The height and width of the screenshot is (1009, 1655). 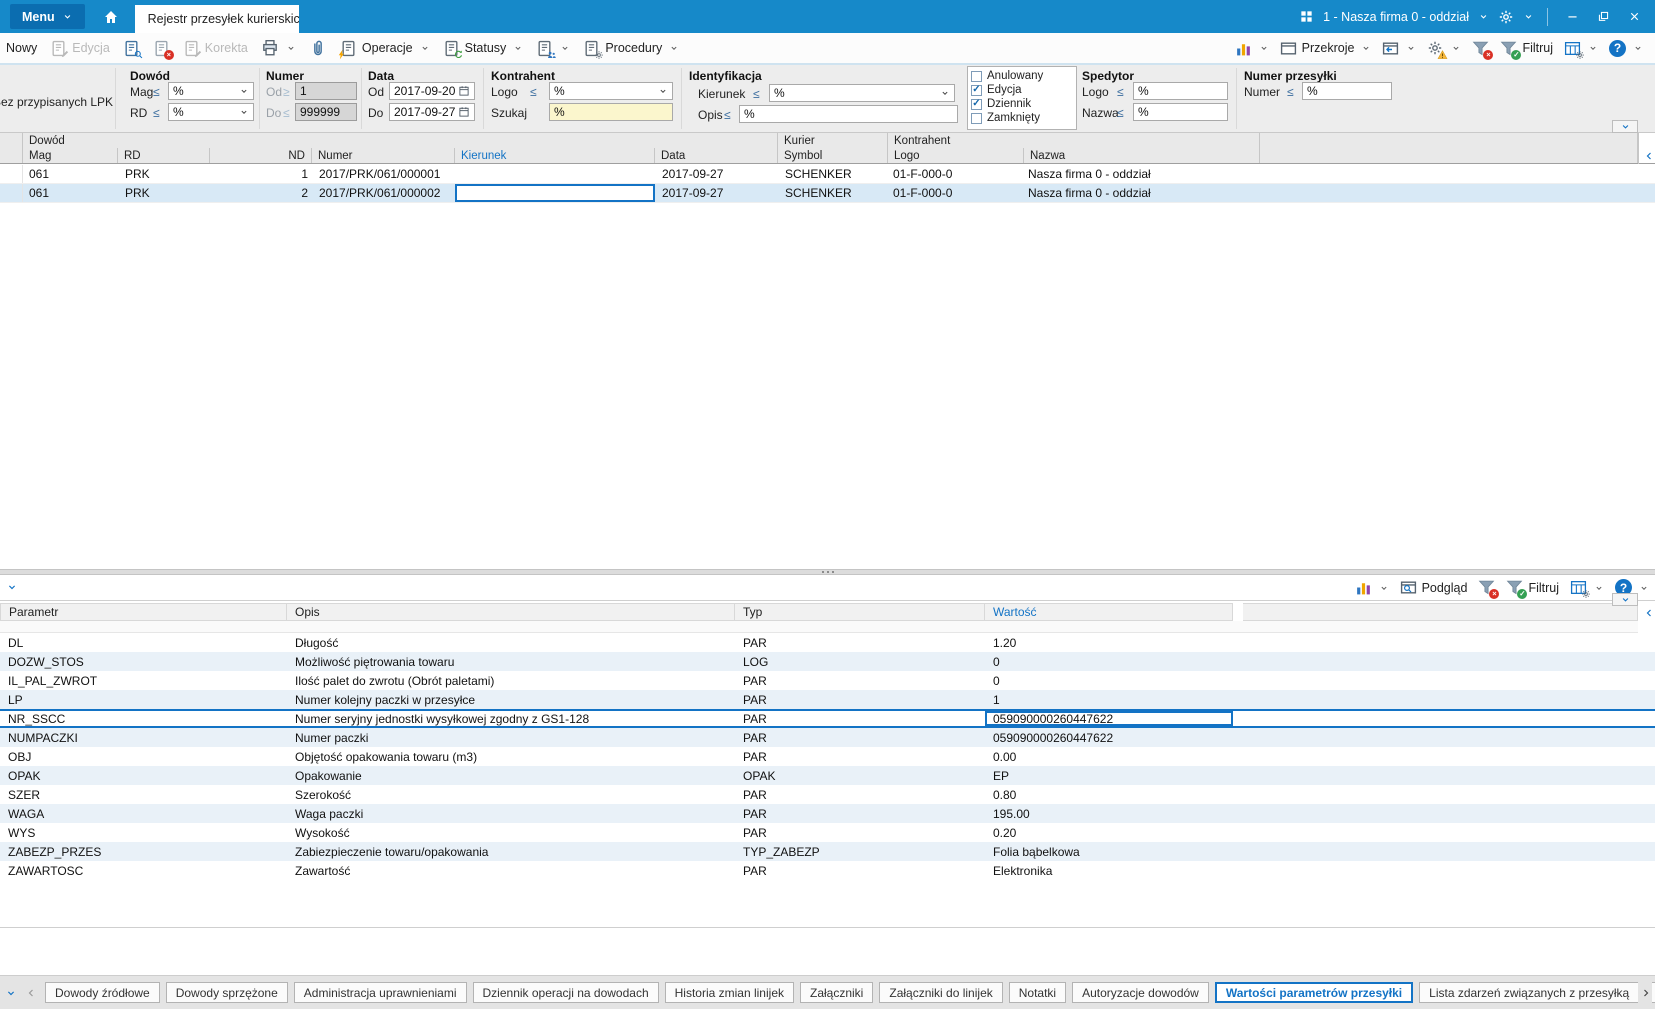 What do you see at coordinates (1180, 91) in the screenshot?
I see `spedytor-logo-input: %` at bounding box center [1180, 91].